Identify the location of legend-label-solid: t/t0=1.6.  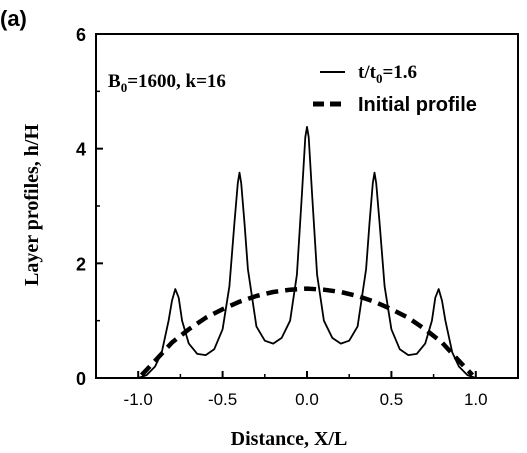
(387, 74).